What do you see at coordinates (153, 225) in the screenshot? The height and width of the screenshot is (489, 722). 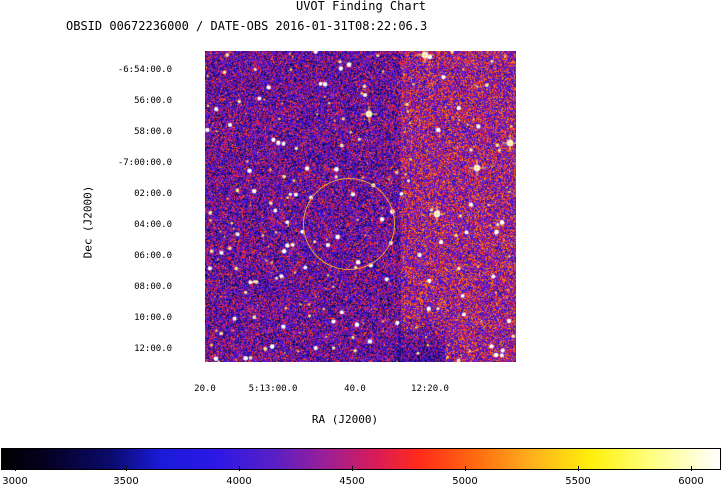 I see `y-tick-label: 04:00.0` at bounding box center [153, 225].